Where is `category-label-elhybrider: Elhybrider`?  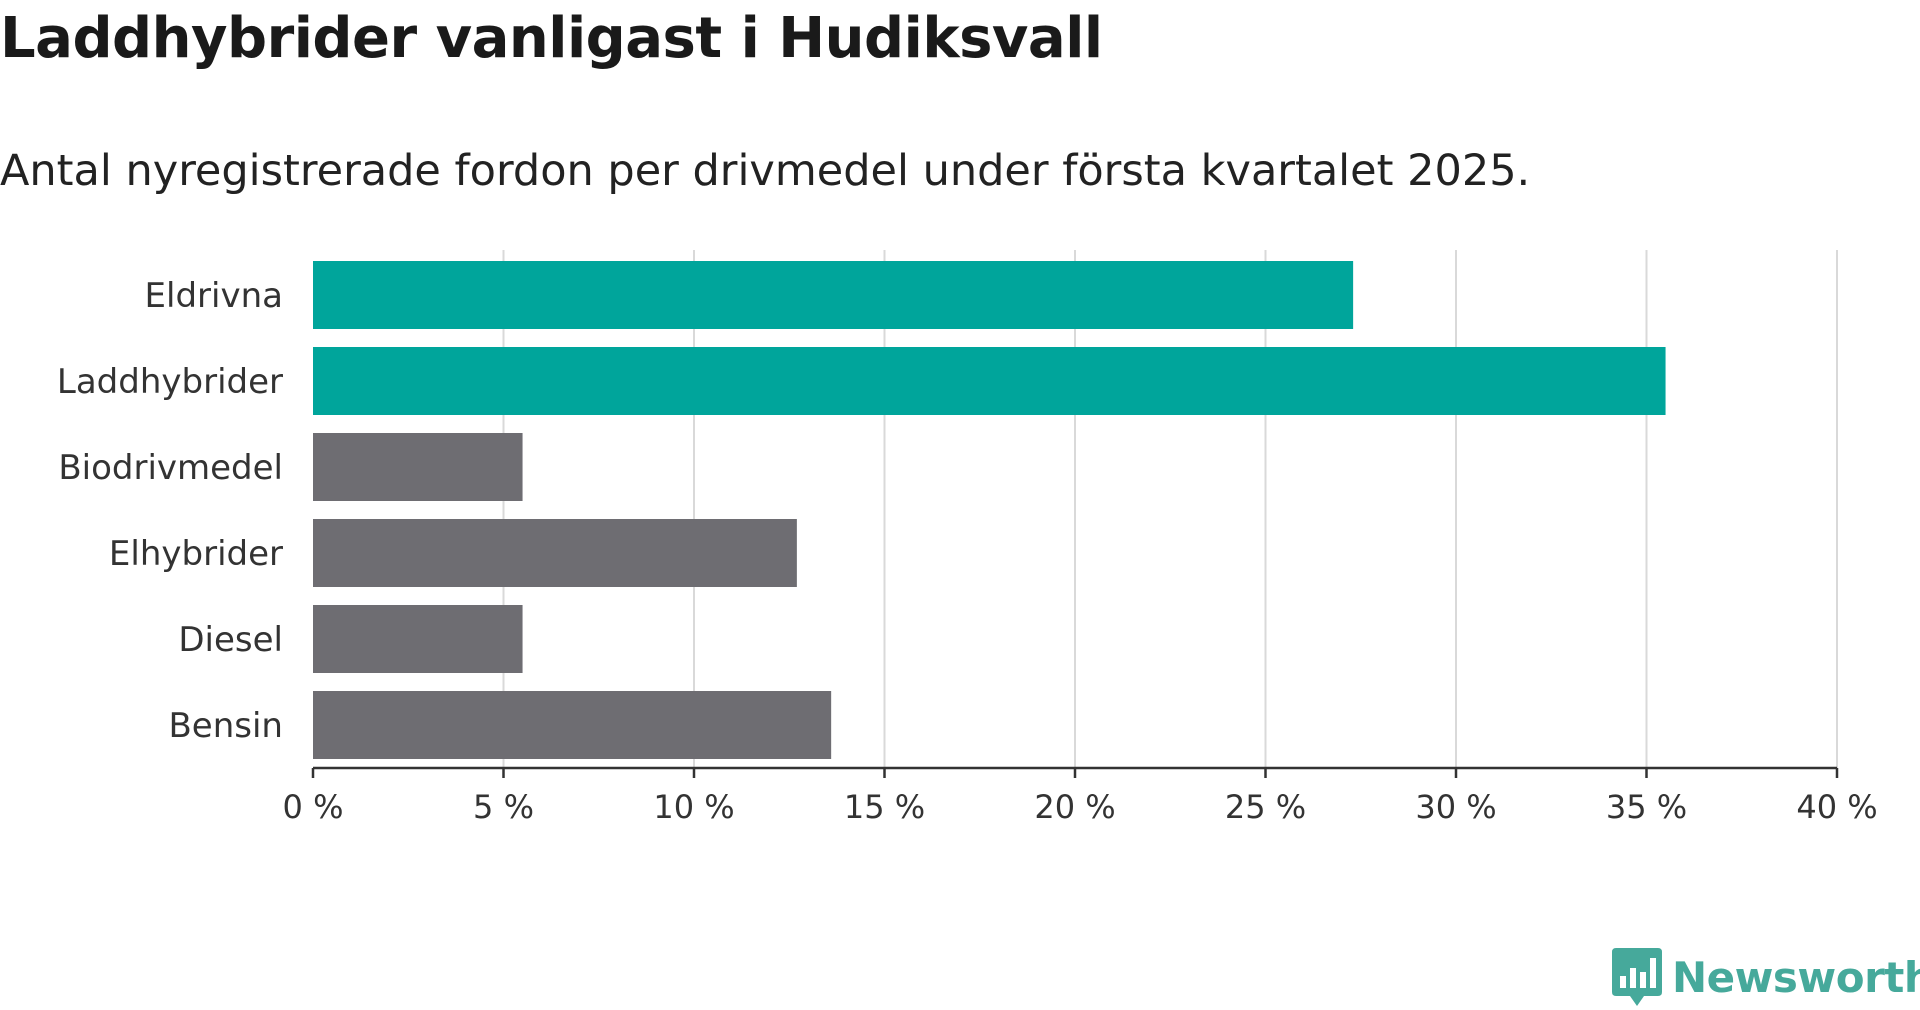 category-label-elhybrider: Elhybrider is located at coordinates (196, 554).